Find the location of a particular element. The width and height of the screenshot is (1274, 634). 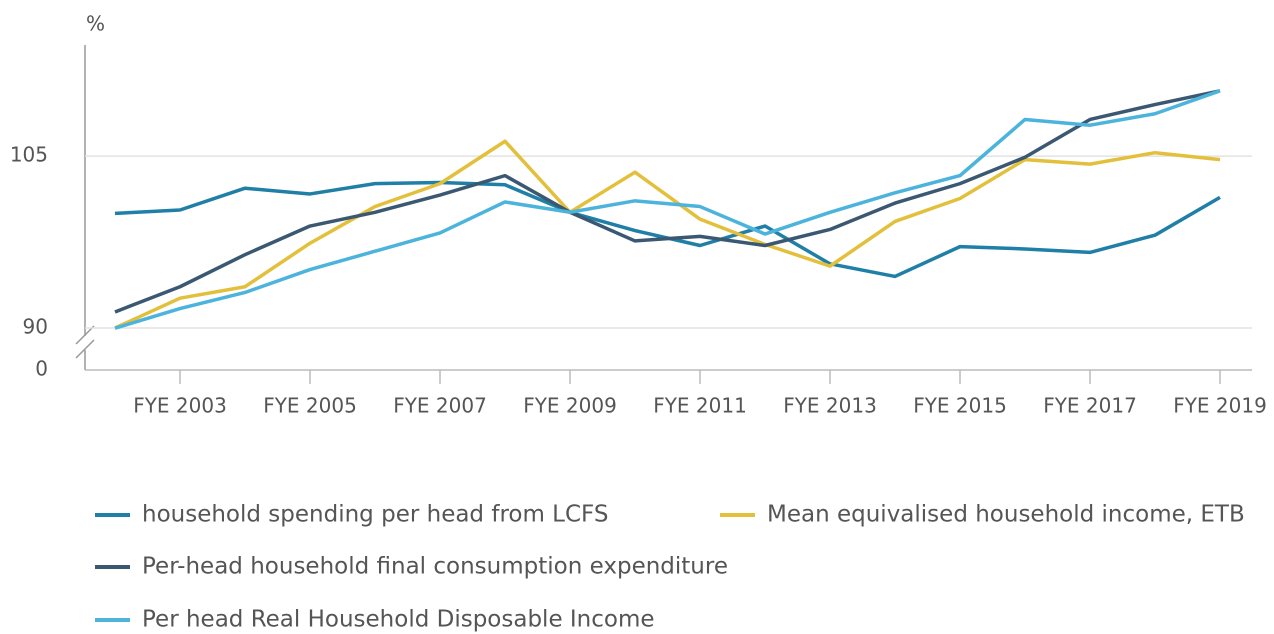

y-tick-label: 0 is located at coordinates (41, 369).